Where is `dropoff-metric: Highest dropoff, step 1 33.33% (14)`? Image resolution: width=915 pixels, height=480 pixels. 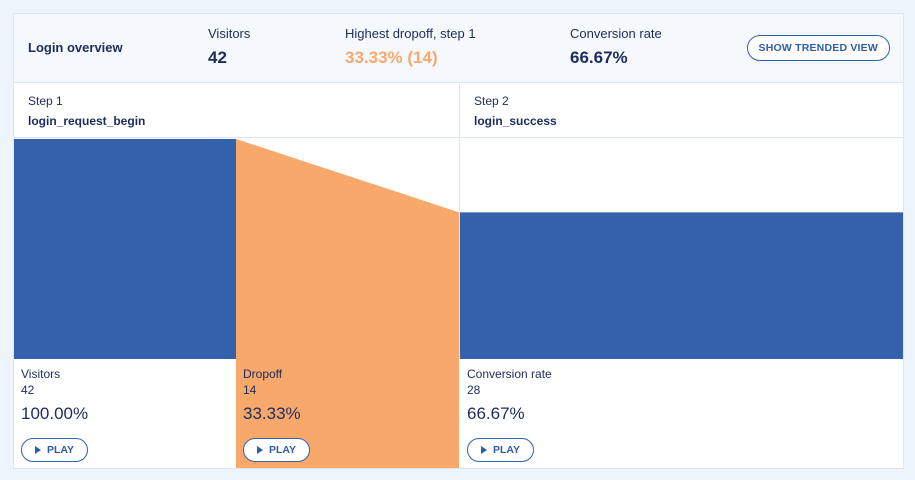 dropoff-metric: Highest dropoff, step 1 33.33% (14) is located at coordinates (410, 47).